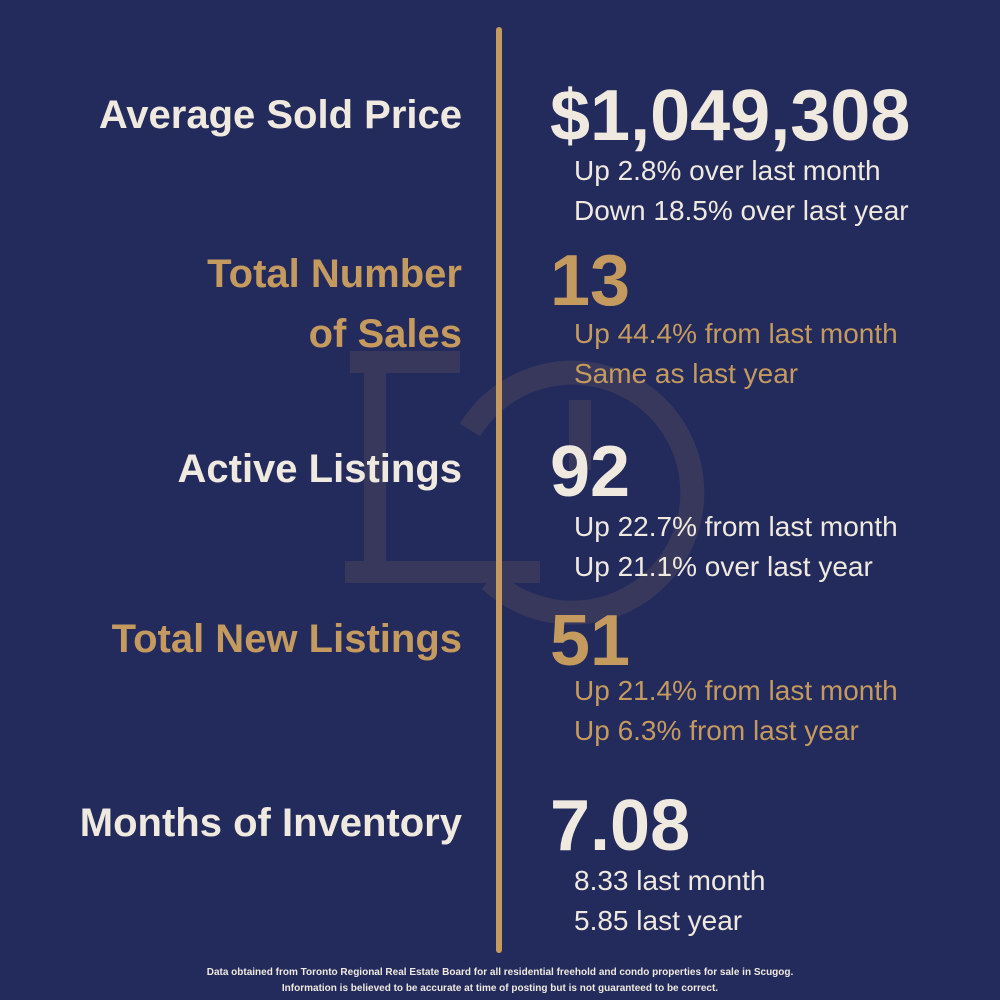 This screenshot has height=1000, width=1000. What do you see at coordinates (686, 373) in the screenshot?
I see `metric-detail: Same as last year` at bounding box center [686, 373].